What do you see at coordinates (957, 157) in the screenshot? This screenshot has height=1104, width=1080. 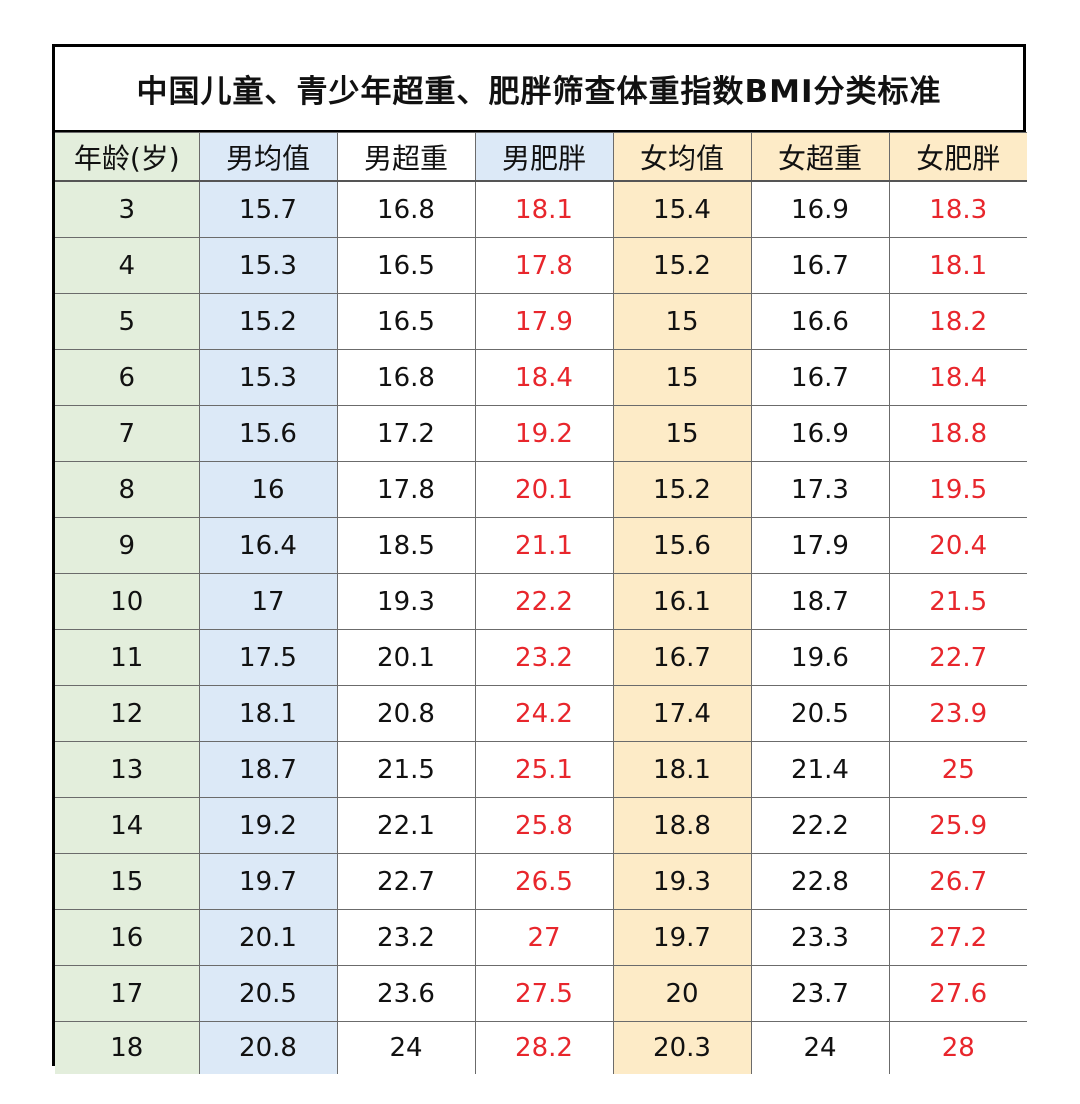 I see `header-female-obese: 女肥胖` at bounding box center [957, 157].